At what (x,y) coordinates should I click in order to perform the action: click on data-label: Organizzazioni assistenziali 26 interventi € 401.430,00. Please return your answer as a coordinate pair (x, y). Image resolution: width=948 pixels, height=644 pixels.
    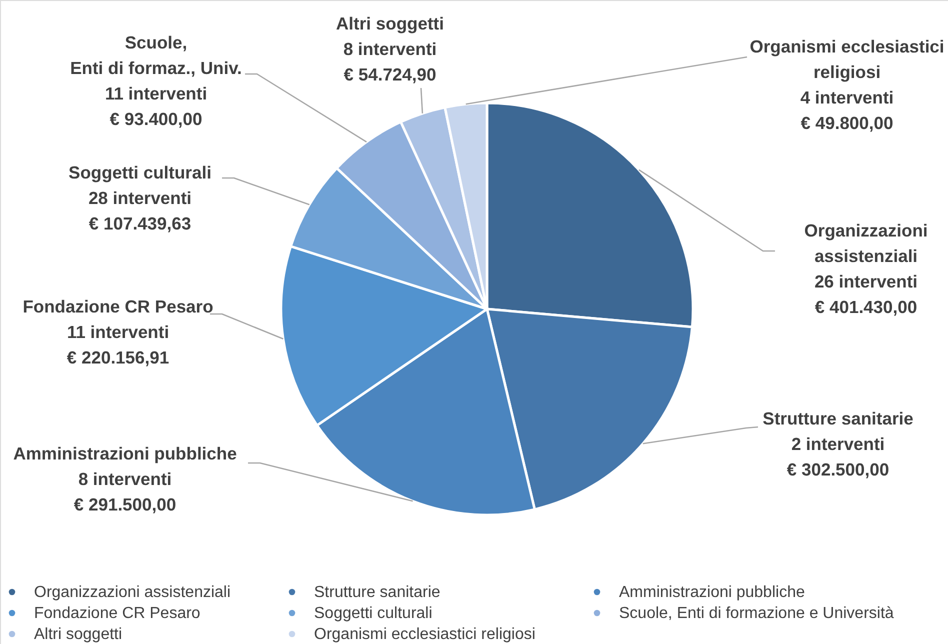
    Looking at the image, I should click on (866, 268).